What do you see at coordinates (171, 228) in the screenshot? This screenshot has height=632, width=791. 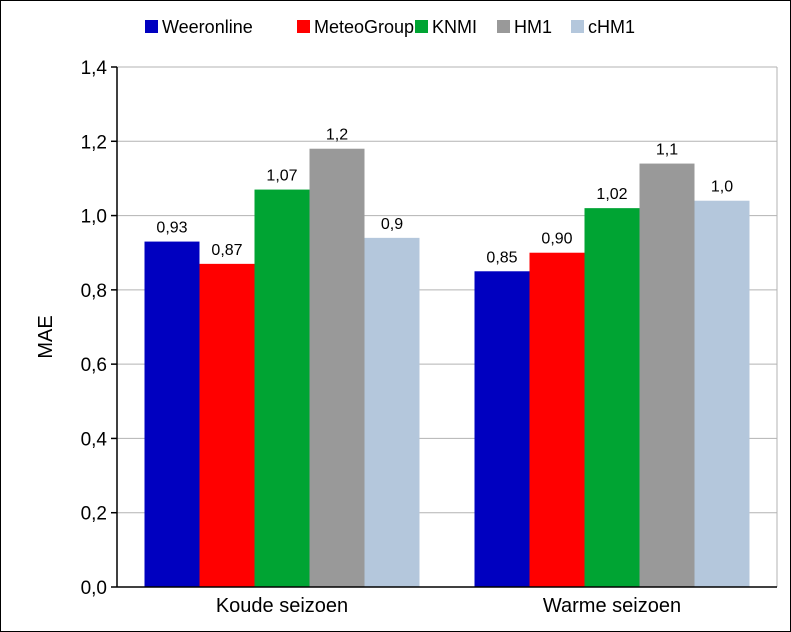 I see `data-label: 0,93` at bounding box center [171, 228].